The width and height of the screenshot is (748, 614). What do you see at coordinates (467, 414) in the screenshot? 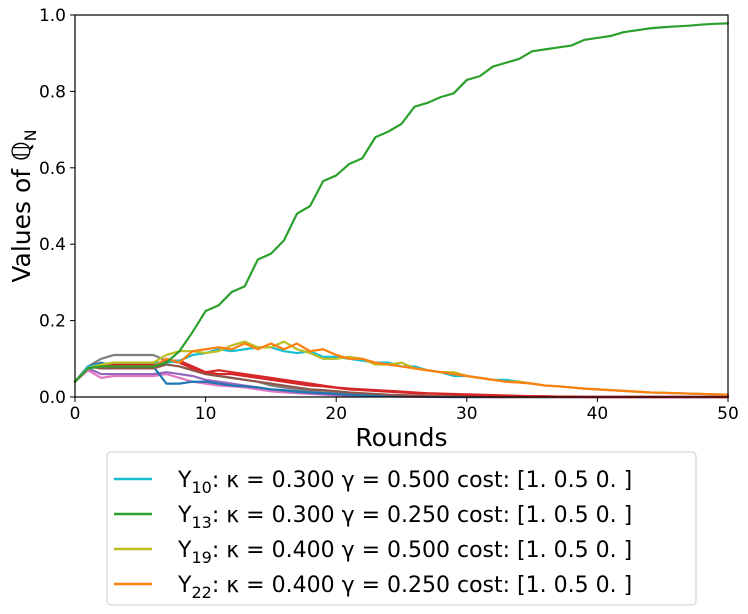
I see `x-tick-label: 30` at bounding box center [467, 414].